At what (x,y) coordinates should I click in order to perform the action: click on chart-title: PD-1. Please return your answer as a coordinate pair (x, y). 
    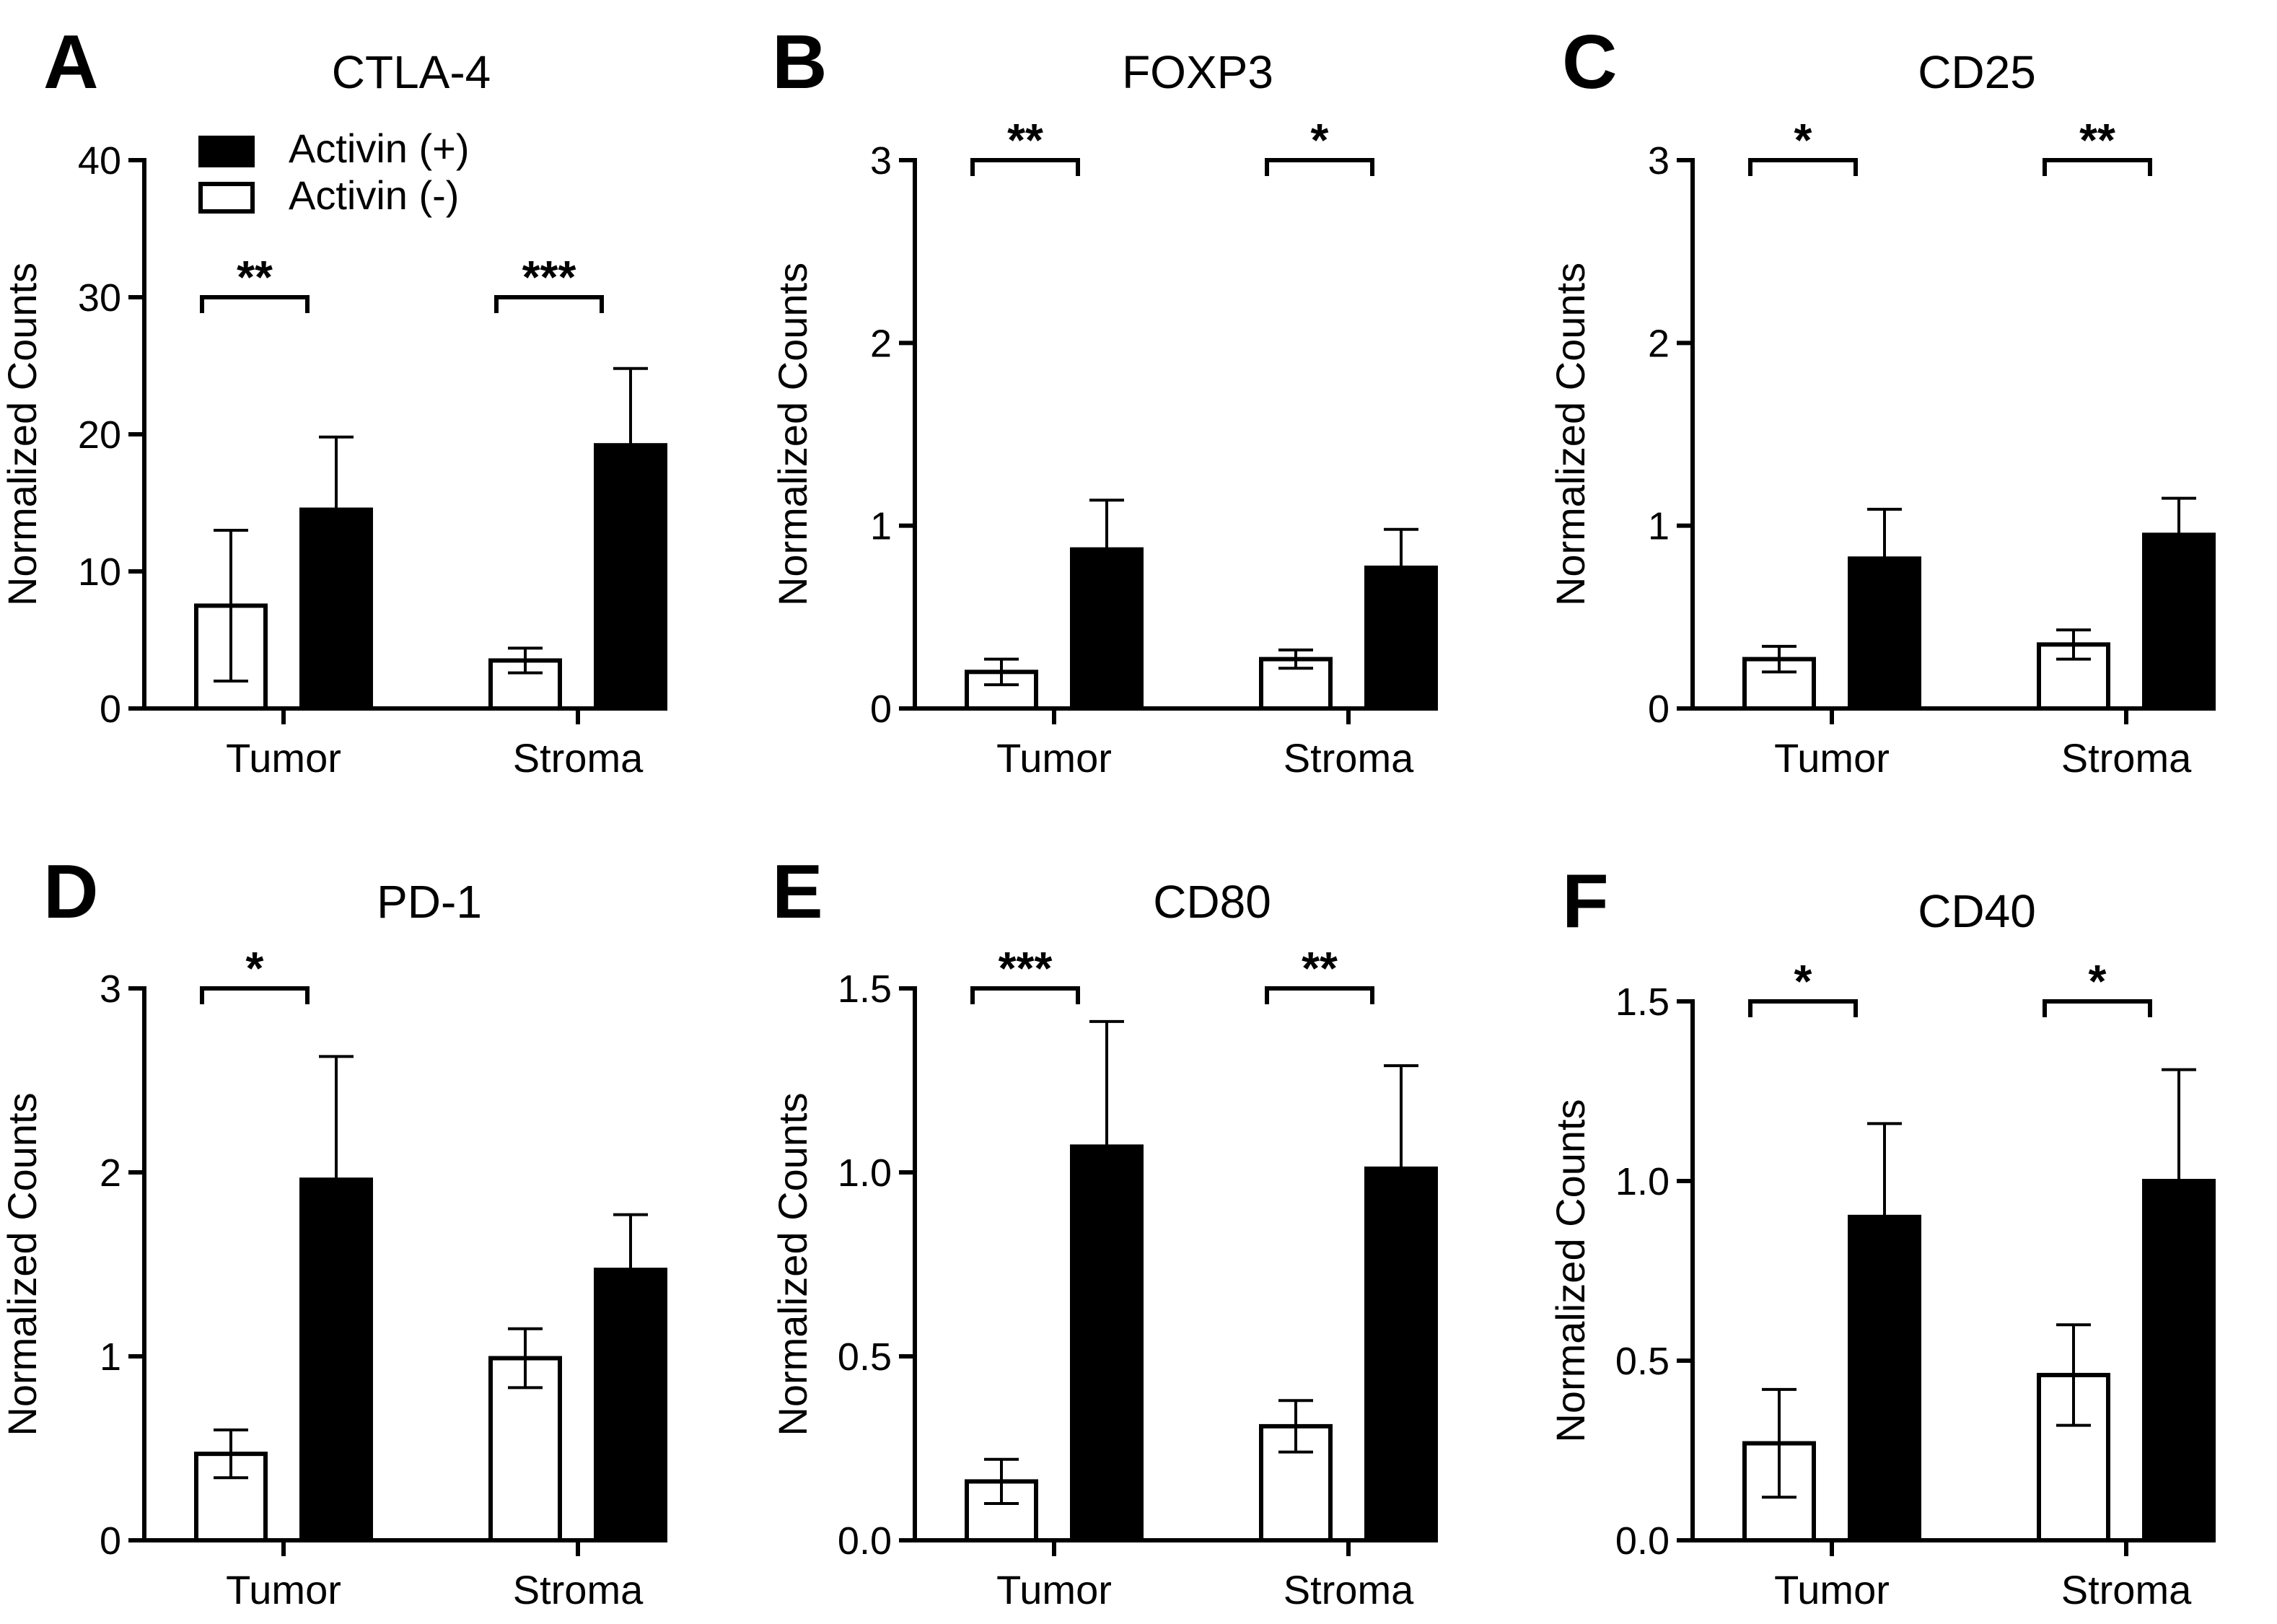
    Looking at the image, I should click on (429, 902).